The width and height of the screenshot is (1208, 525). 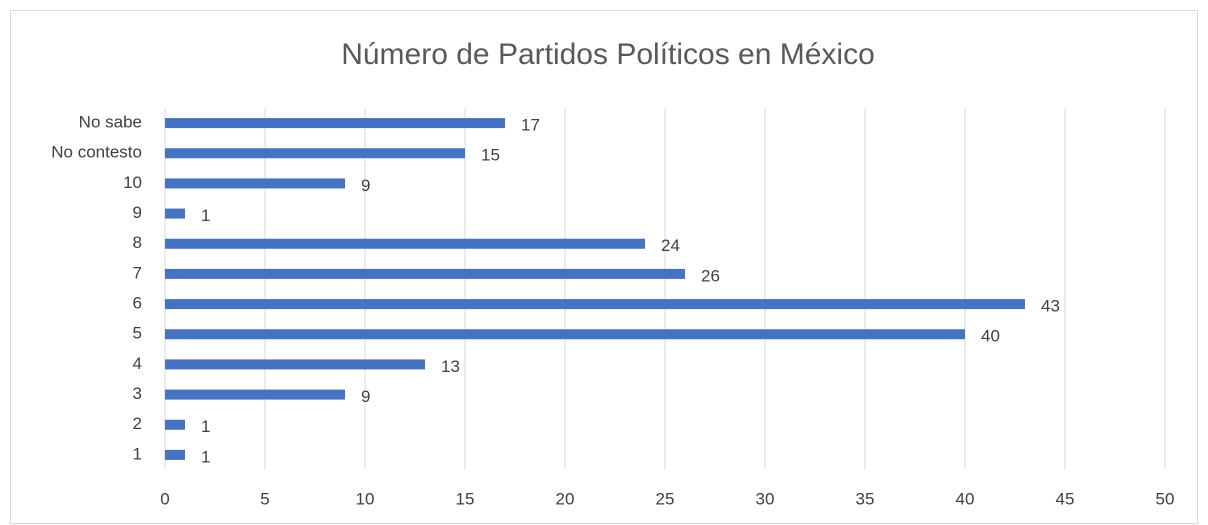 What do you see at coordinates (164, 498) in the screenshot?
I see `x-tick-label: 0` at bounding box center [164, 498].